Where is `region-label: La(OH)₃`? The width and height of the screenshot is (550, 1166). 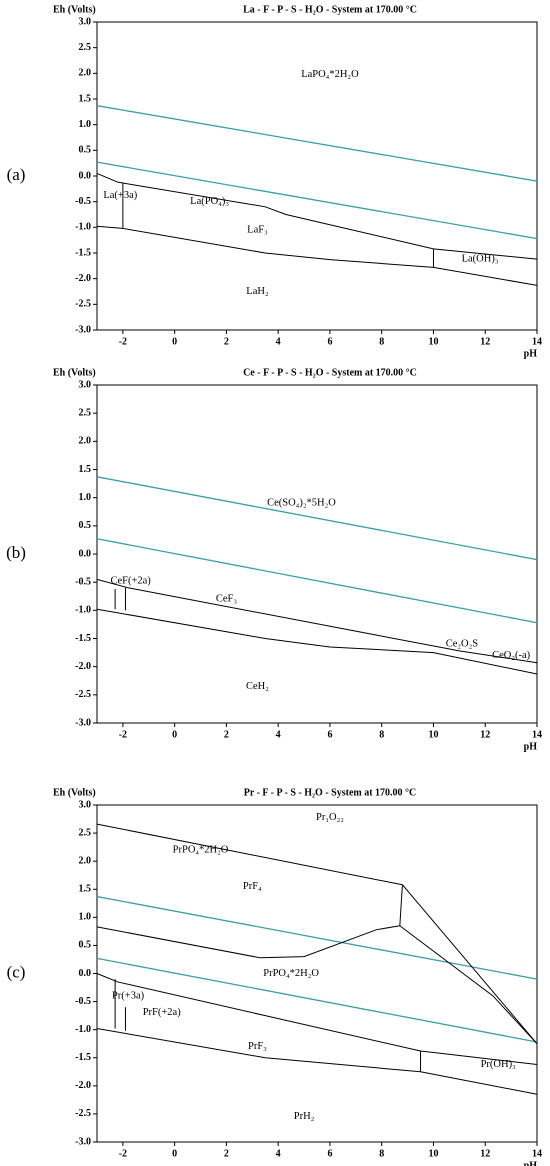 region-label: La(OH)₃ is located at coordinates (480, 259).